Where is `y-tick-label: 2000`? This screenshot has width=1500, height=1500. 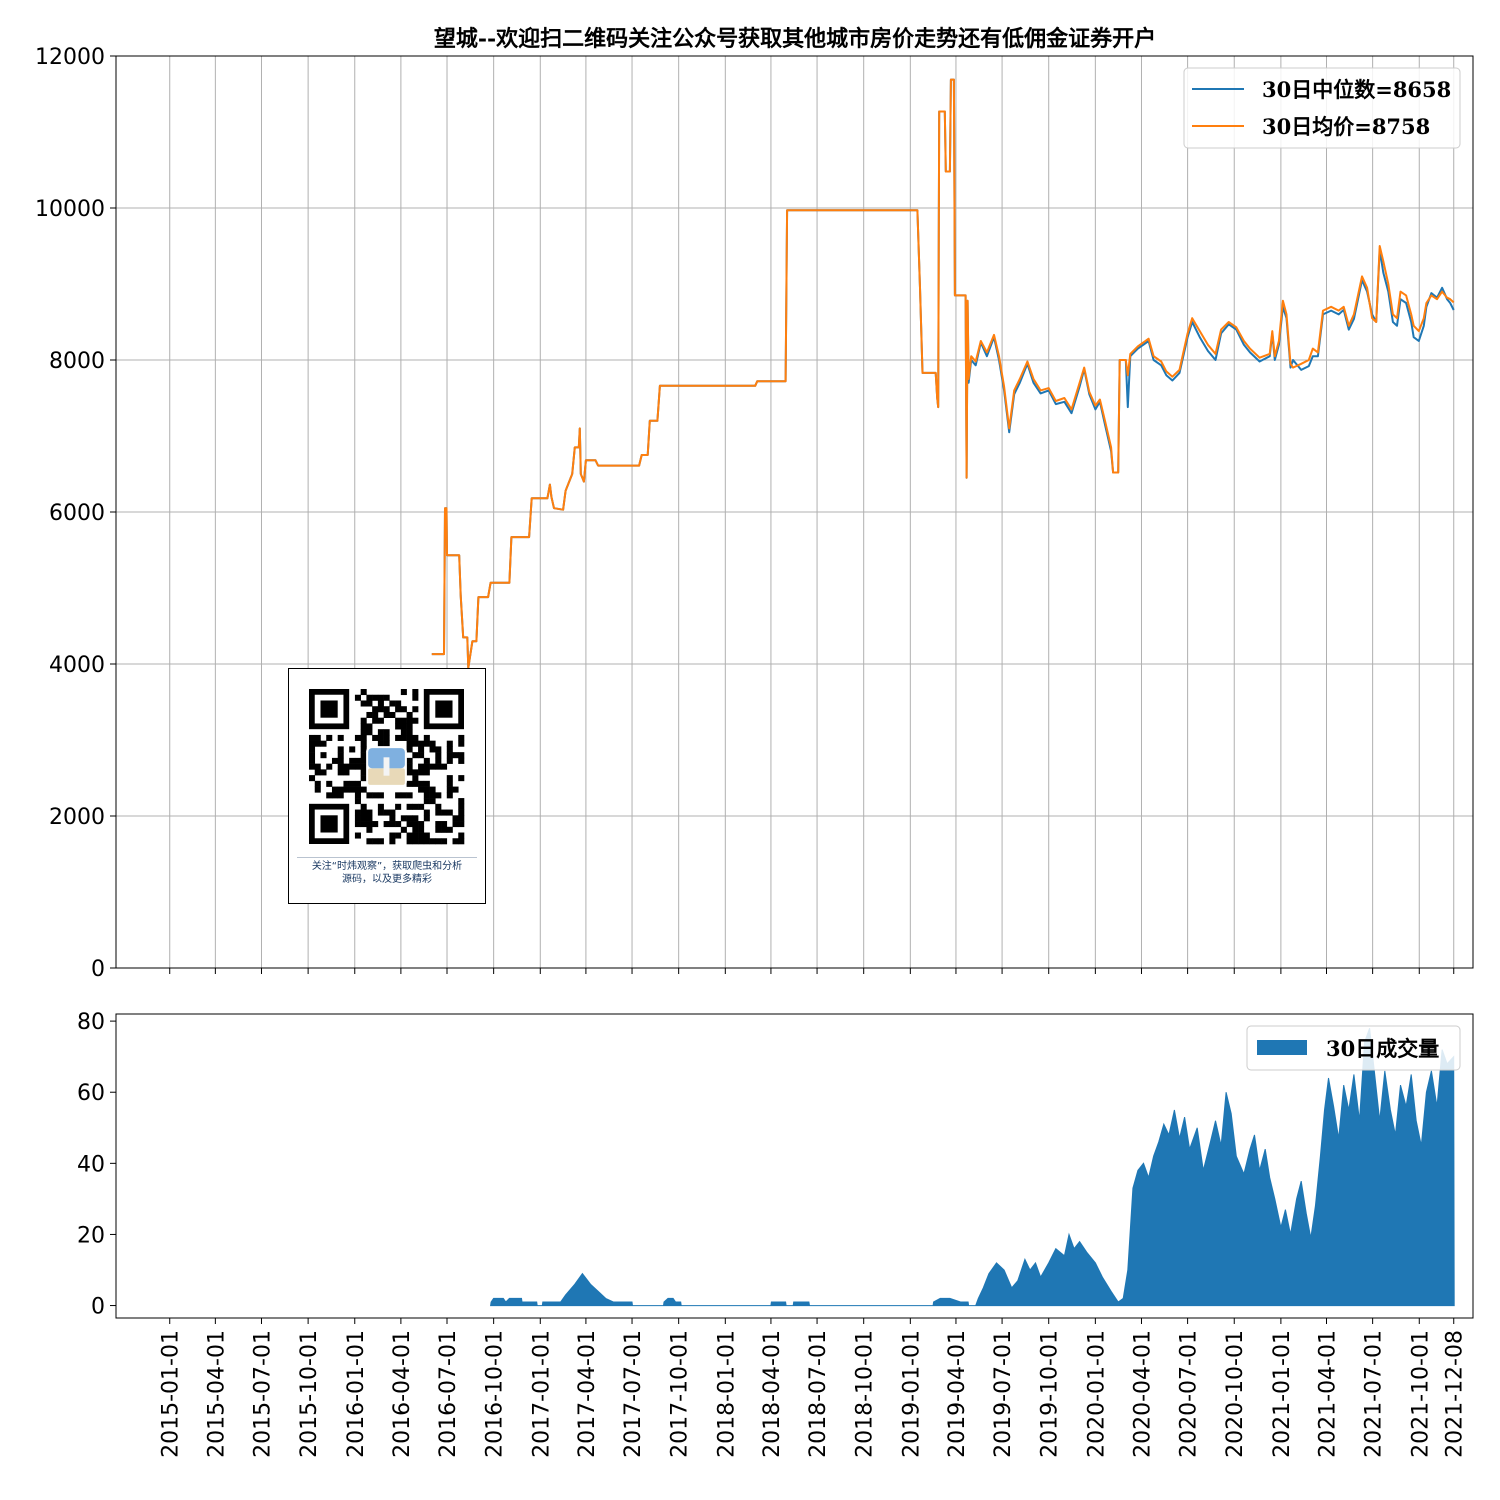 y-tick-label: 2000 is located at coordinates (77, 817).